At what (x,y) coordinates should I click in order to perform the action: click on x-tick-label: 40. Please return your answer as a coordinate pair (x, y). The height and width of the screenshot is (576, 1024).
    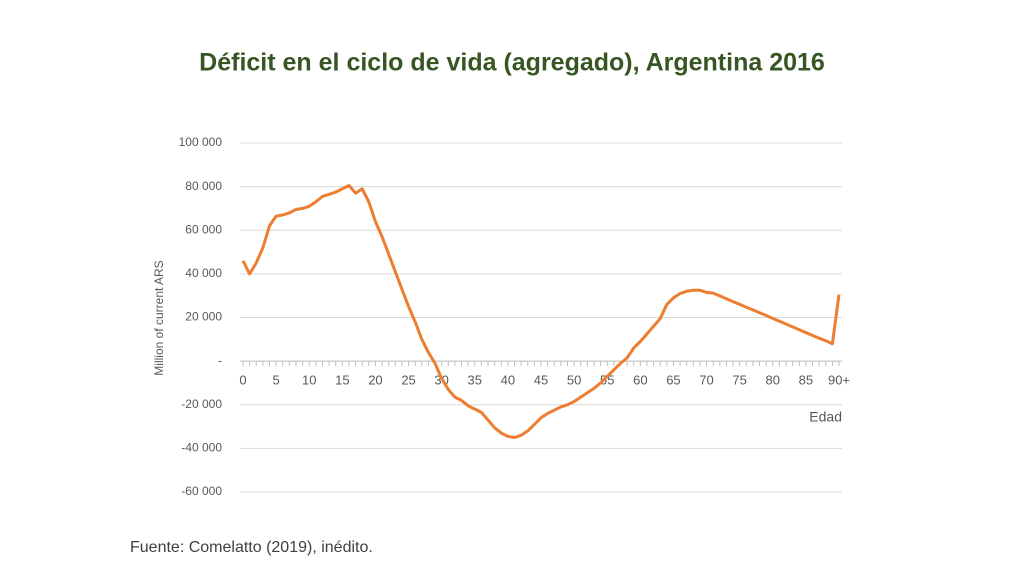
    Looking at the image, I should click on (508, 380).